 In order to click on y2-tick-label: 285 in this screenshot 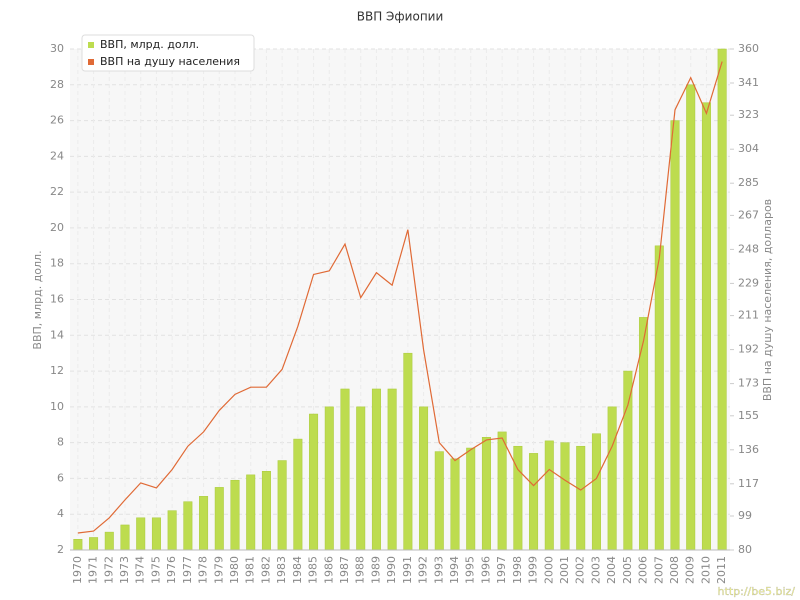, I will do `click(748, 182)`.